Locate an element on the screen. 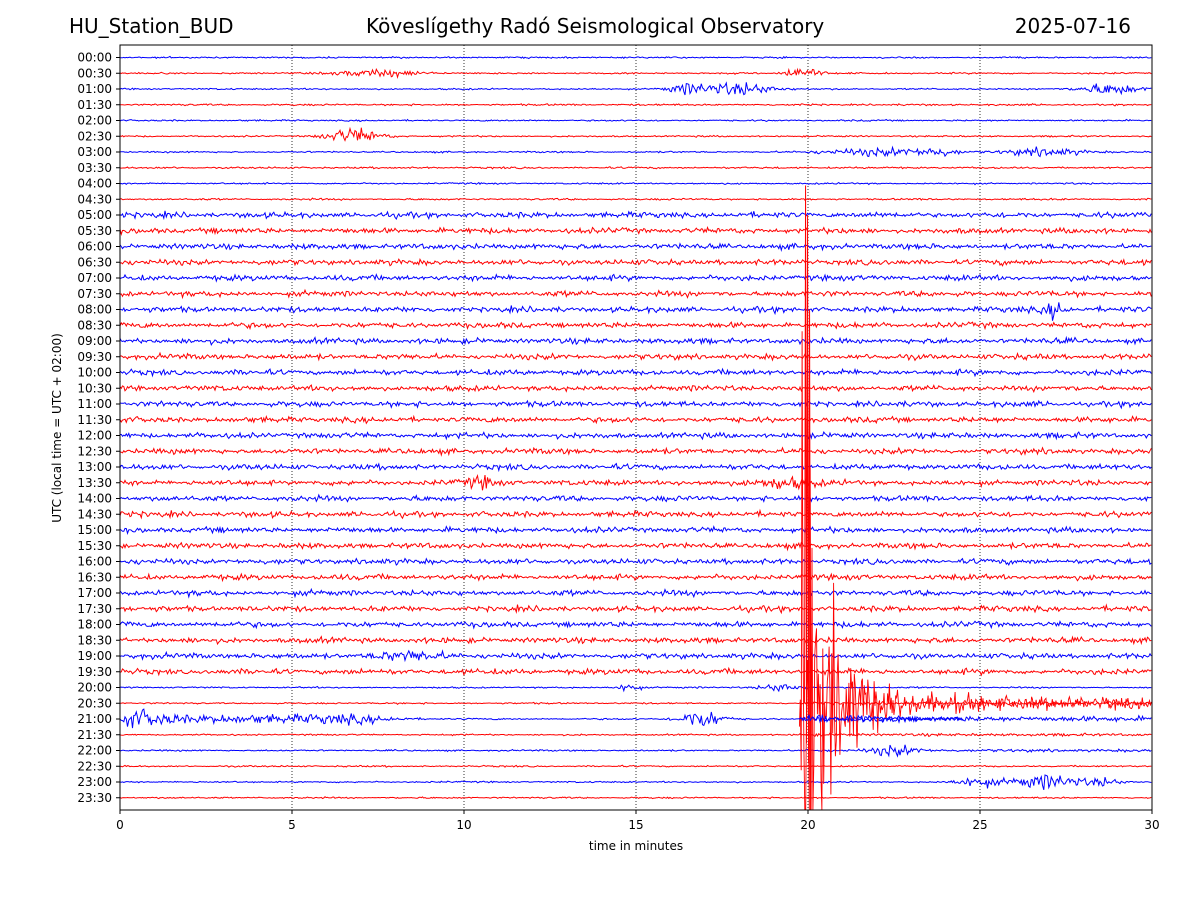  x-tick-label: 0 is located at coordinates (120, 825).